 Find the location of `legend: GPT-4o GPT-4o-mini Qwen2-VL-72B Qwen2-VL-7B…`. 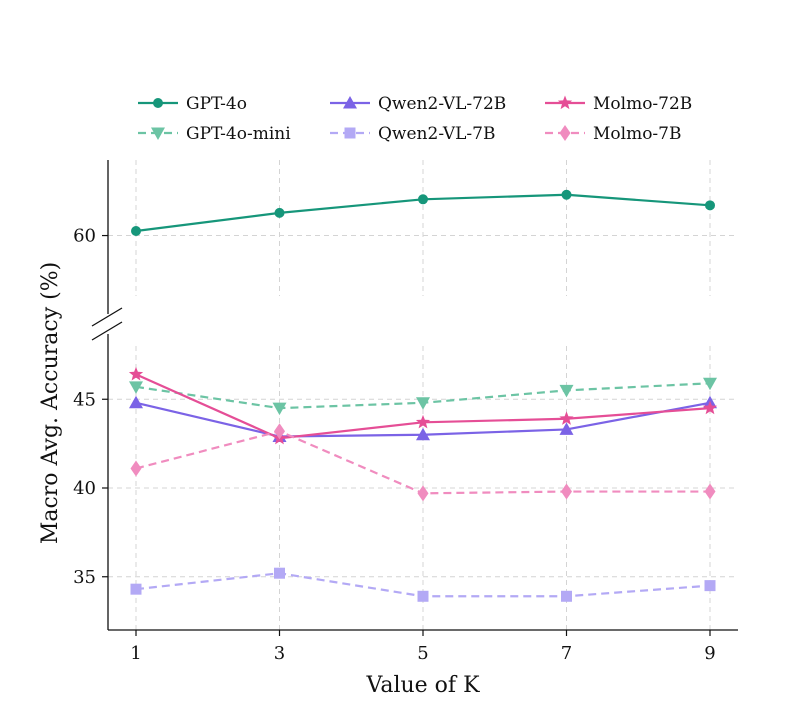

legend: GPT-4o GPT-4o-mini Qwen2-VL-72B Qwen2-VL-7B… is located at coordinates (415, 119).